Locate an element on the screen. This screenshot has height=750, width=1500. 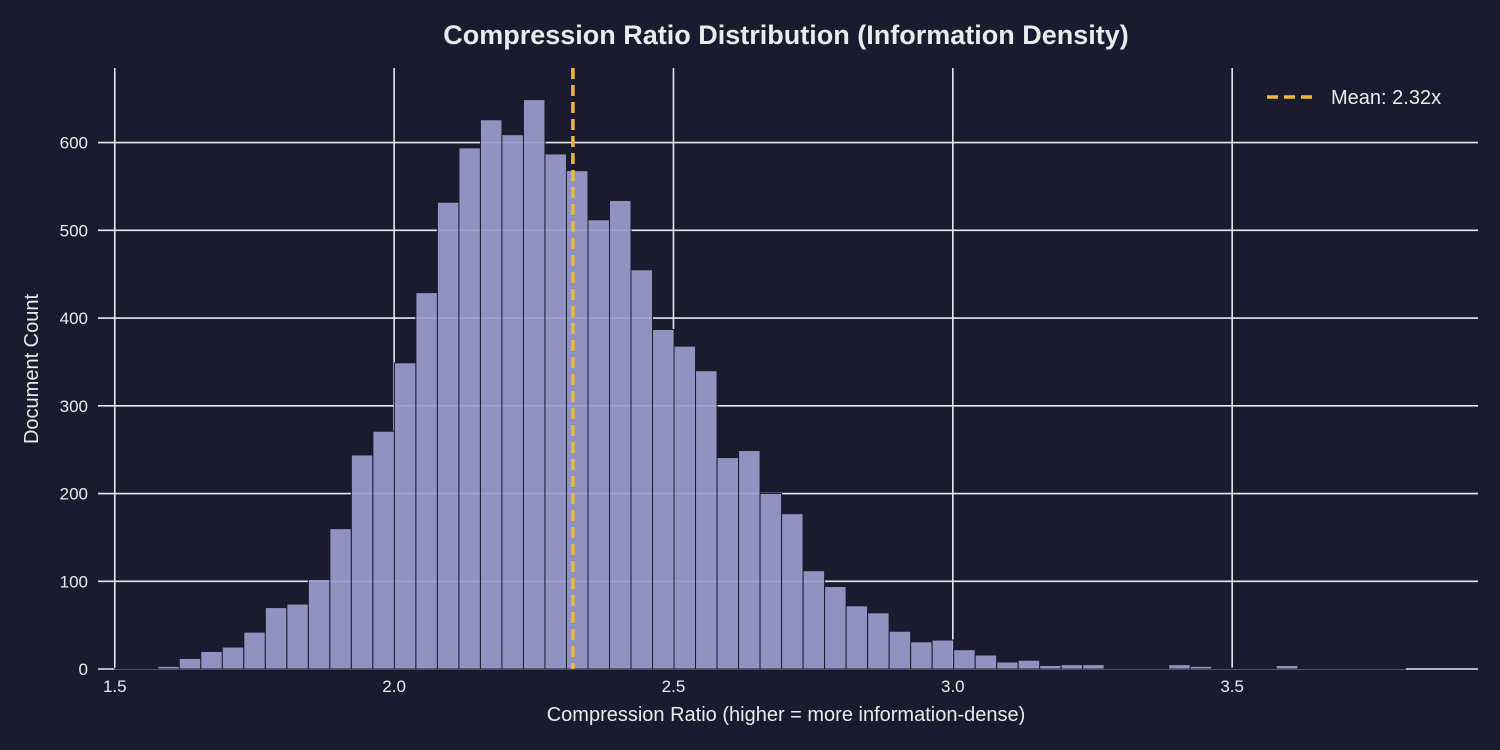
y-tick-label: 200 is located at coordinates (74, 494).